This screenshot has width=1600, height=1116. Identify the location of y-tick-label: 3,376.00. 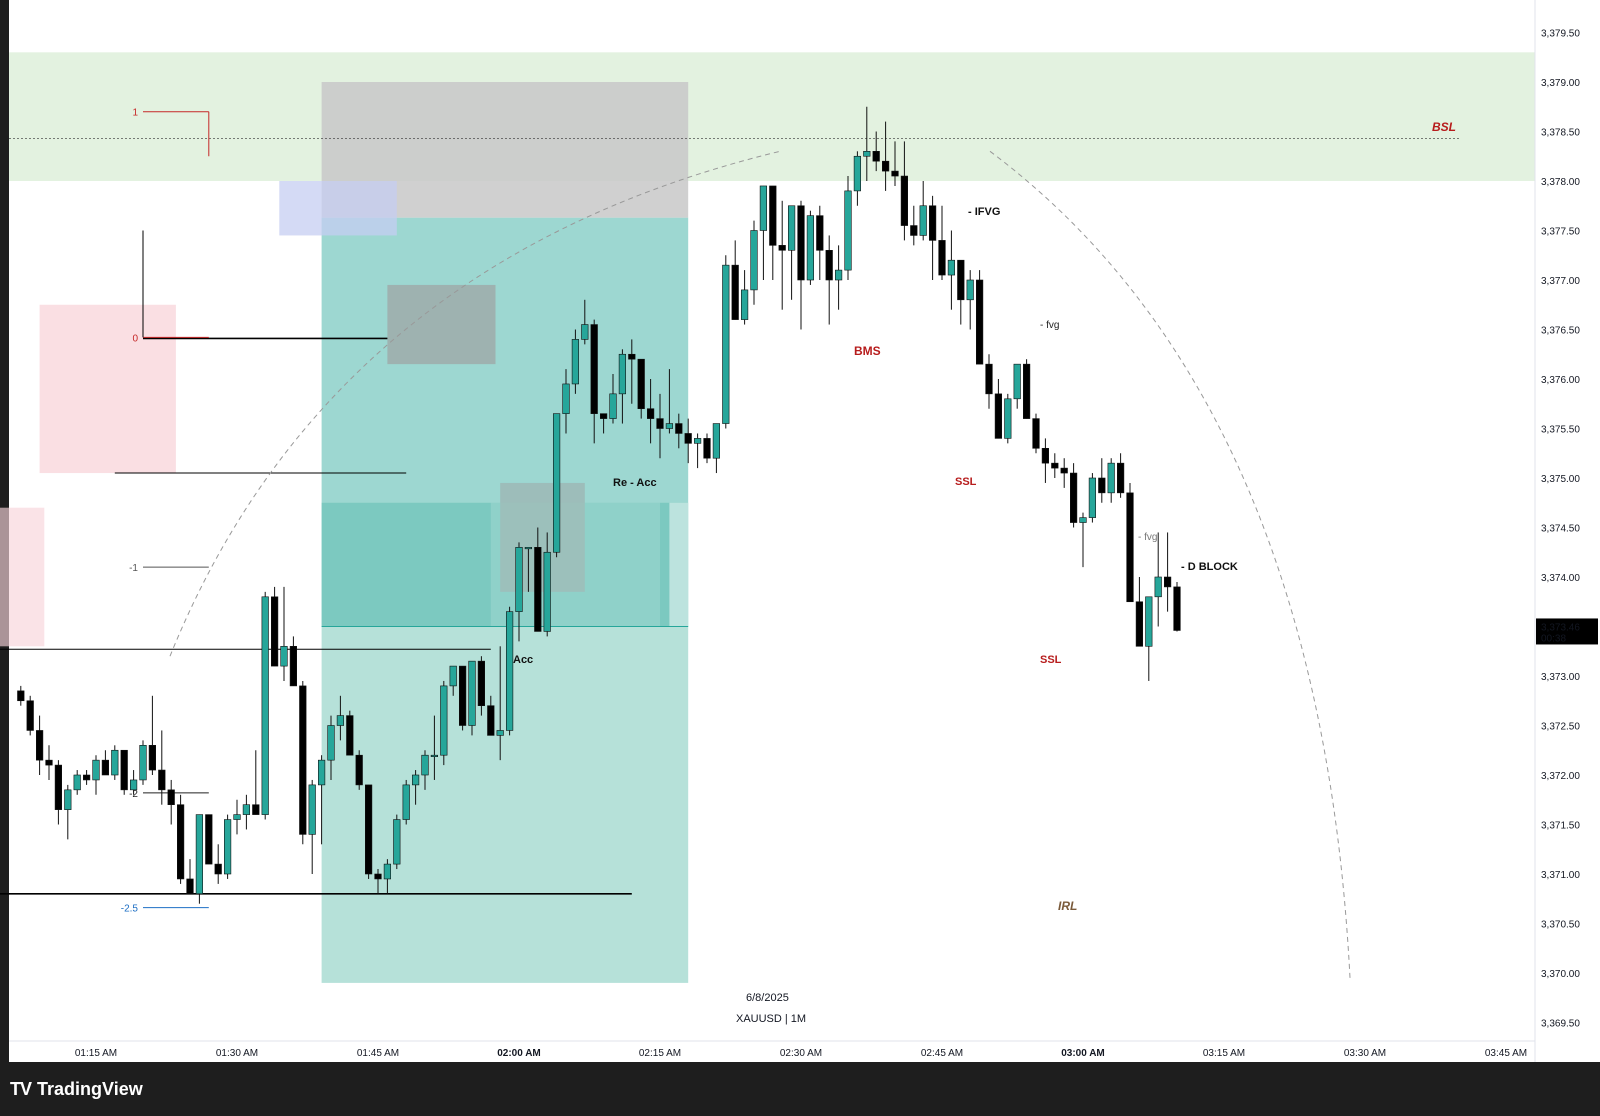
(1560, 380).